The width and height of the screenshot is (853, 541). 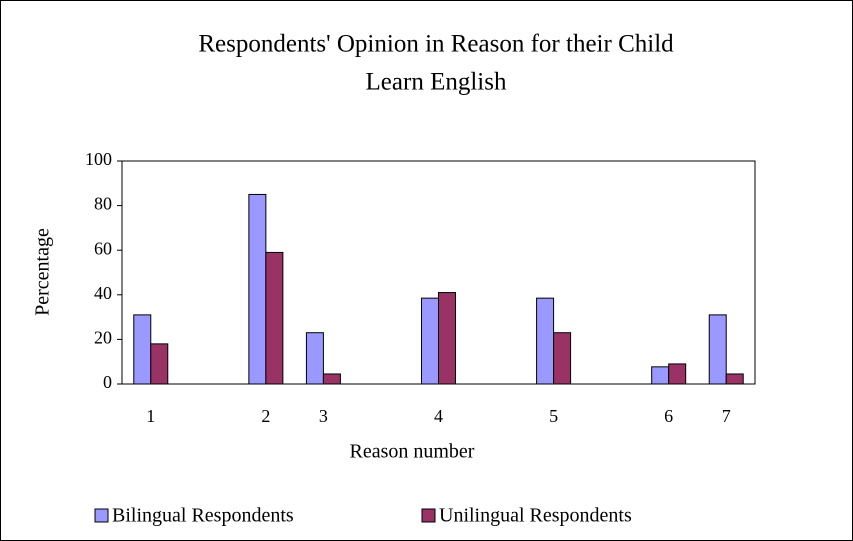 What do you see at coordinates (103, 248) in the screenshot?
I see `y-tick-label: 60` at bounding box center [103, 248].